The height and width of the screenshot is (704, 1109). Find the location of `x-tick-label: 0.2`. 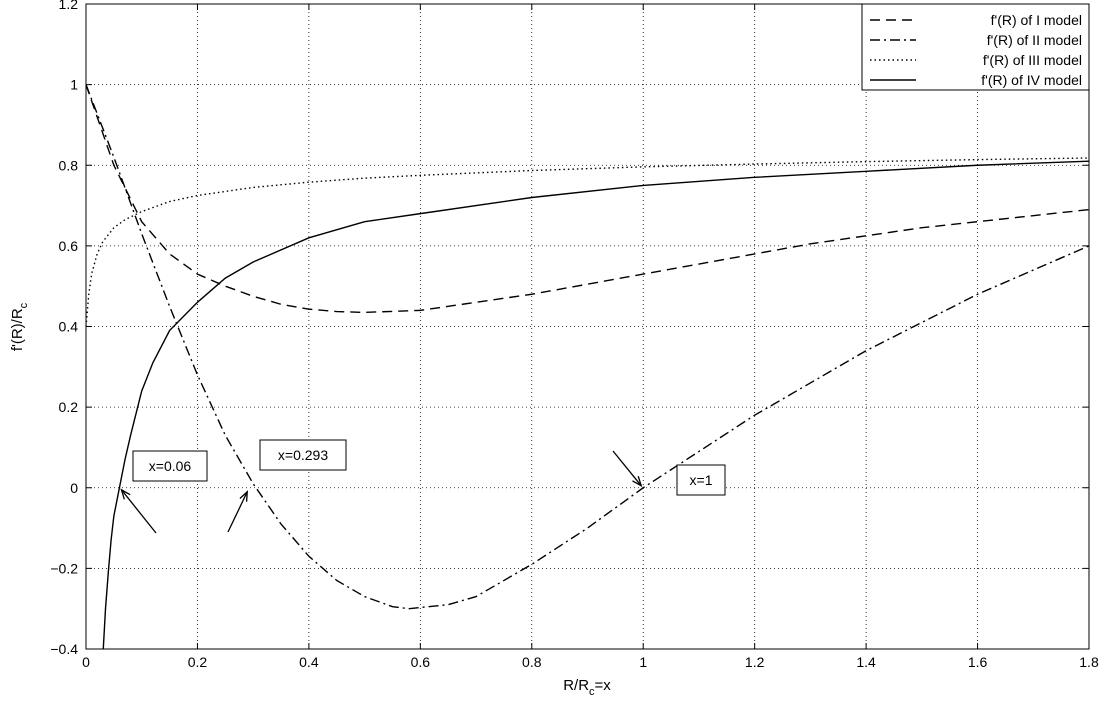

x-tick-label: 0.2 is located at coordinates (198, 662).